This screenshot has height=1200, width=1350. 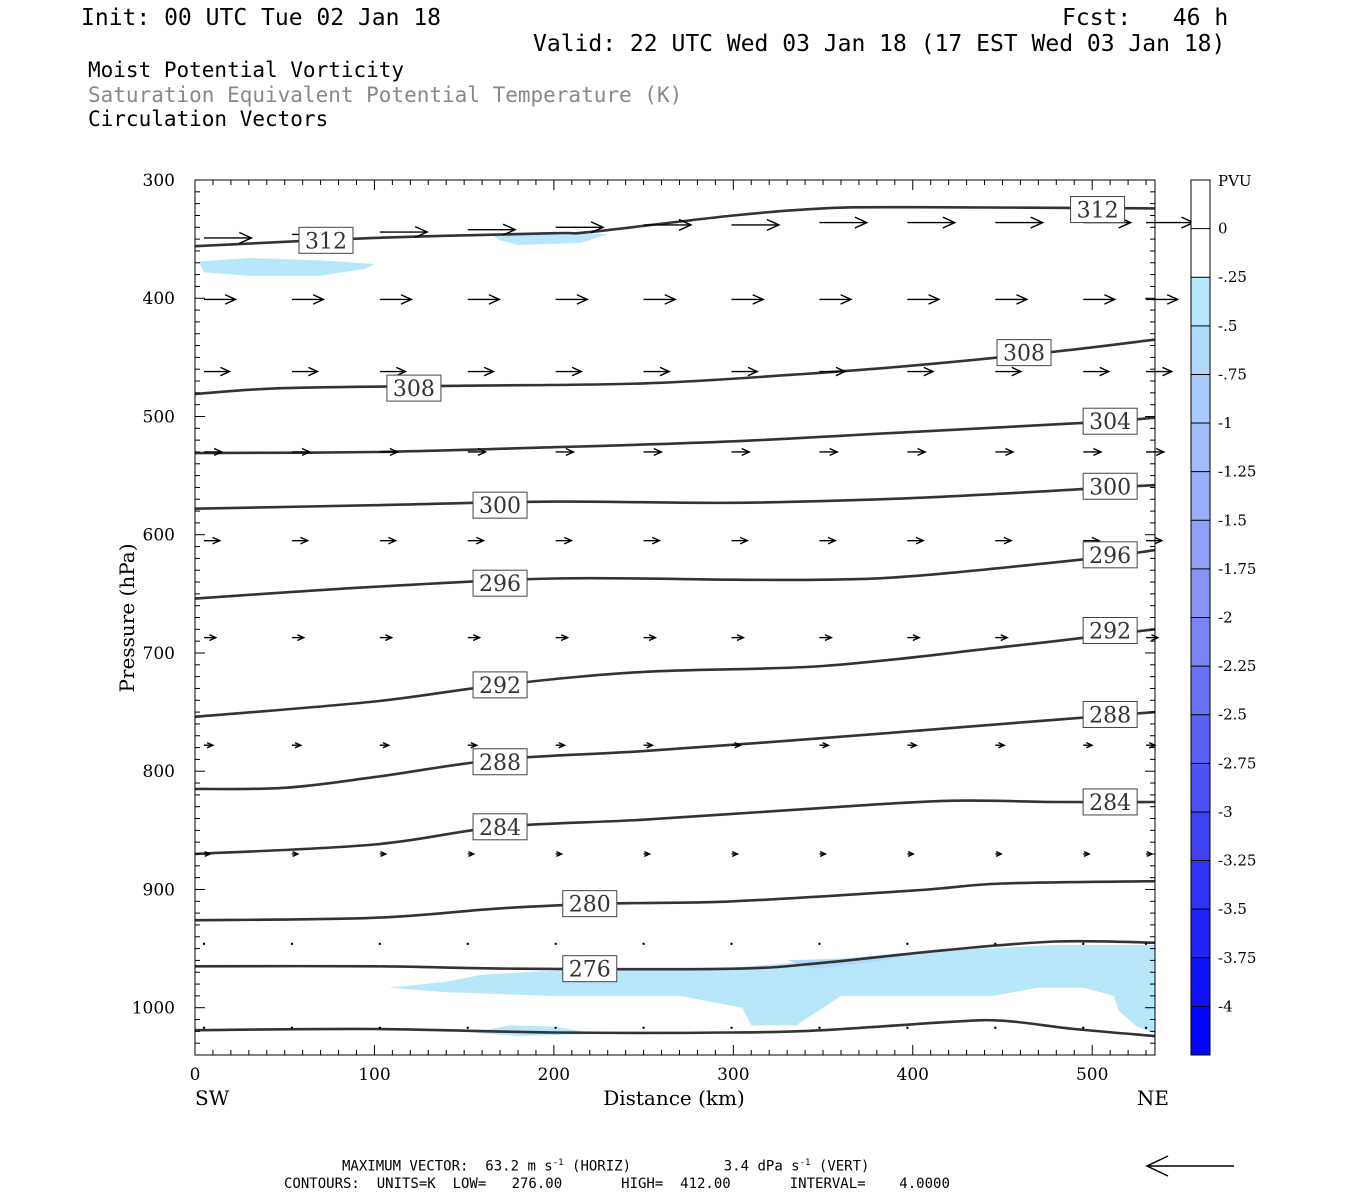 I want to click on y-tick-label: 900, so click(x=159, y=890).